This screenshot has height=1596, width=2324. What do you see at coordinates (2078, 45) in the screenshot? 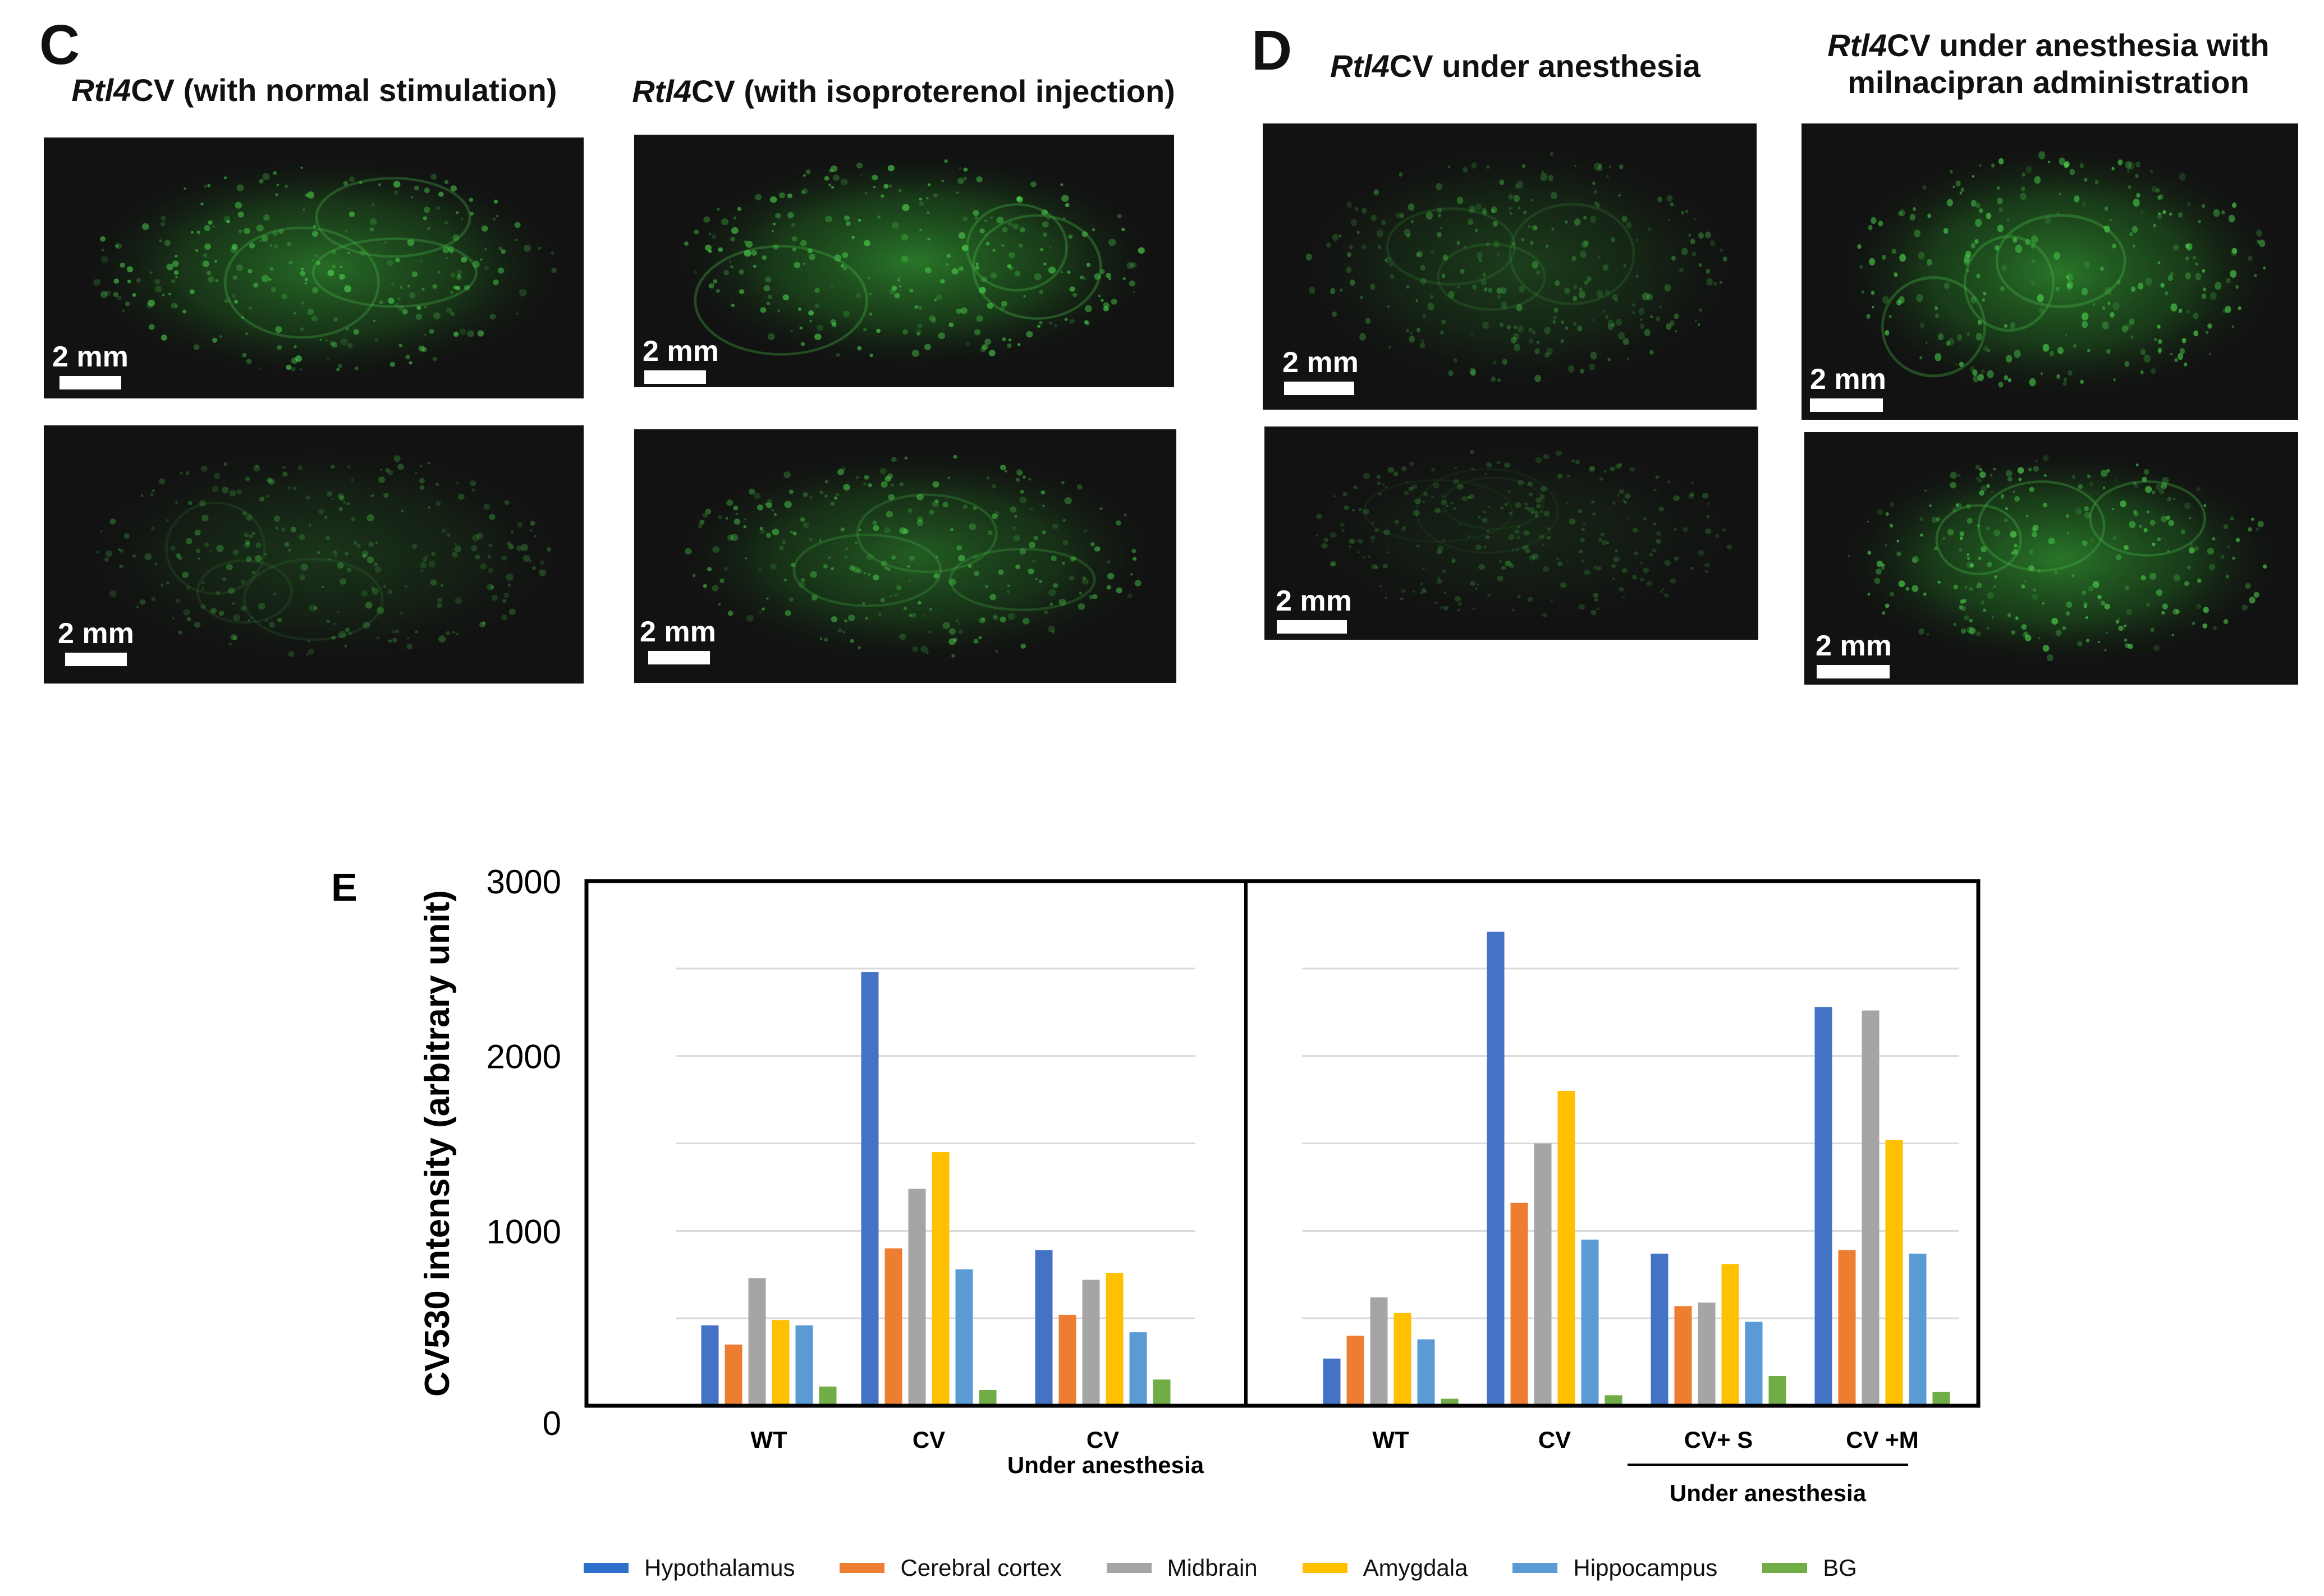
I see `caption-text: CV under anesthesia with` at bounding box center [2078, 45].